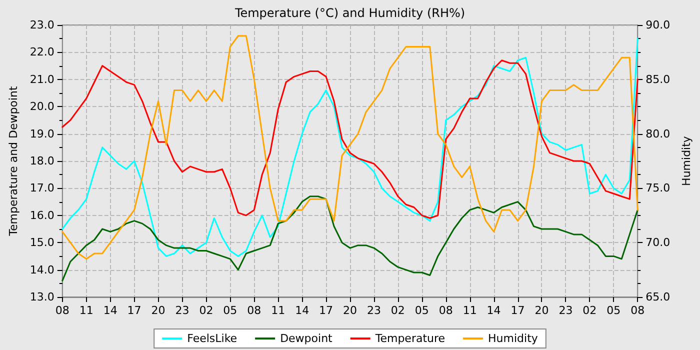 This screenshot has width=700, height=350. I want to click on y2-axis-title: Humidity, so click(686, 161).